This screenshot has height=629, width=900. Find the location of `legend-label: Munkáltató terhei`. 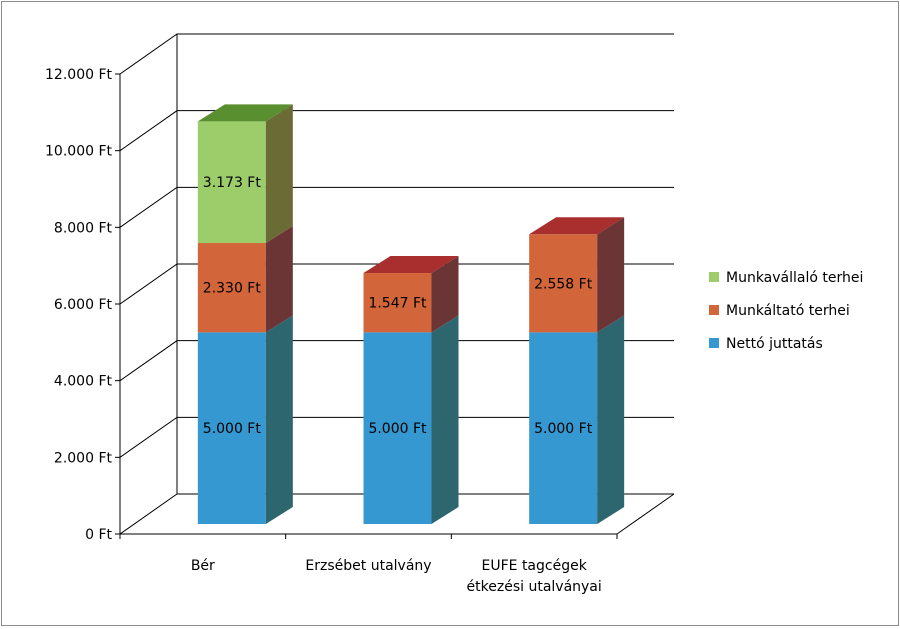

legend-label: Munkáltató terhei is located at coordinates (788, 311).